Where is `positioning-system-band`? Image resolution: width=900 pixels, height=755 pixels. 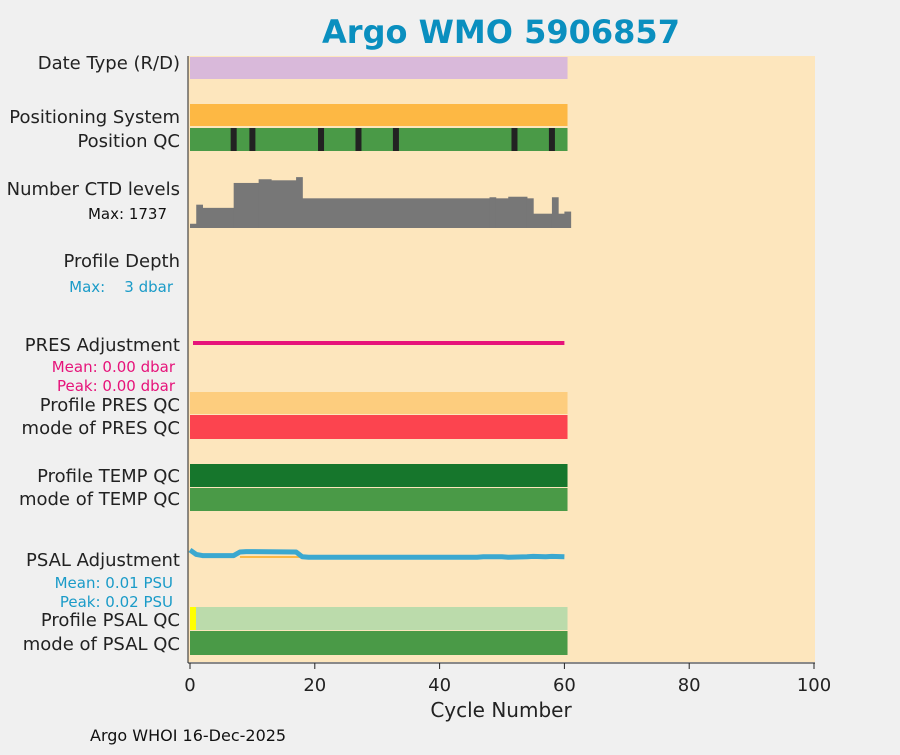 positioning-system-band is located at coordinates (379, 115).